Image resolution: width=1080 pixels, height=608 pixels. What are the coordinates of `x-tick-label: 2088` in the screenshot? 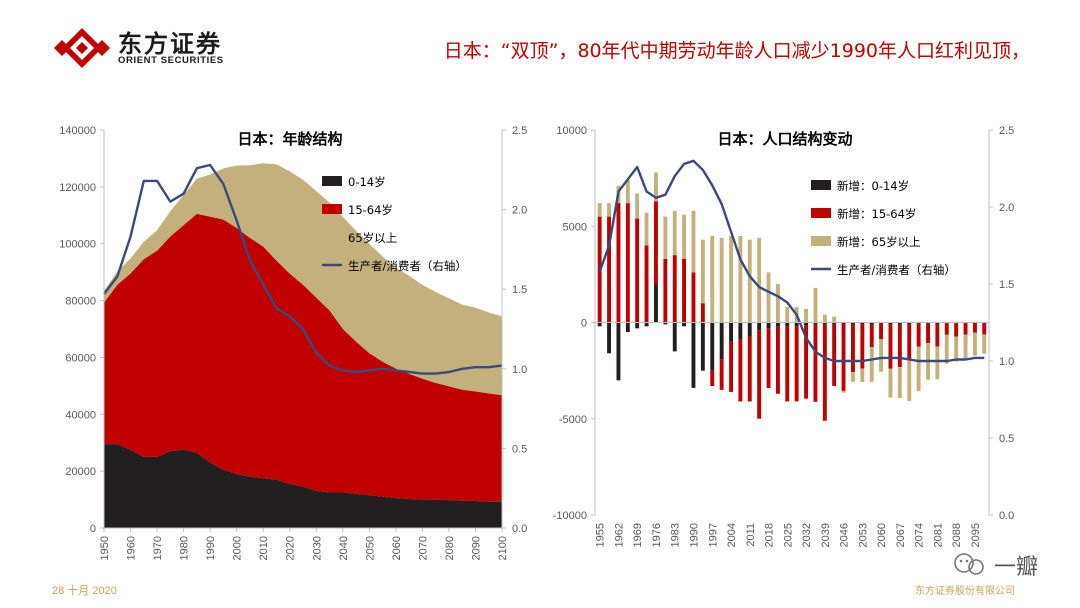 It's located at (957, 535).